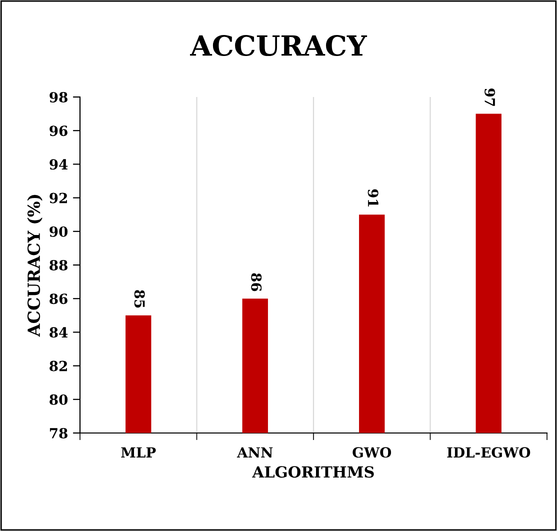 The height and width of the screenshot is (531, 557). I want to click on x-tick-label: GWO, so click(372, 452).